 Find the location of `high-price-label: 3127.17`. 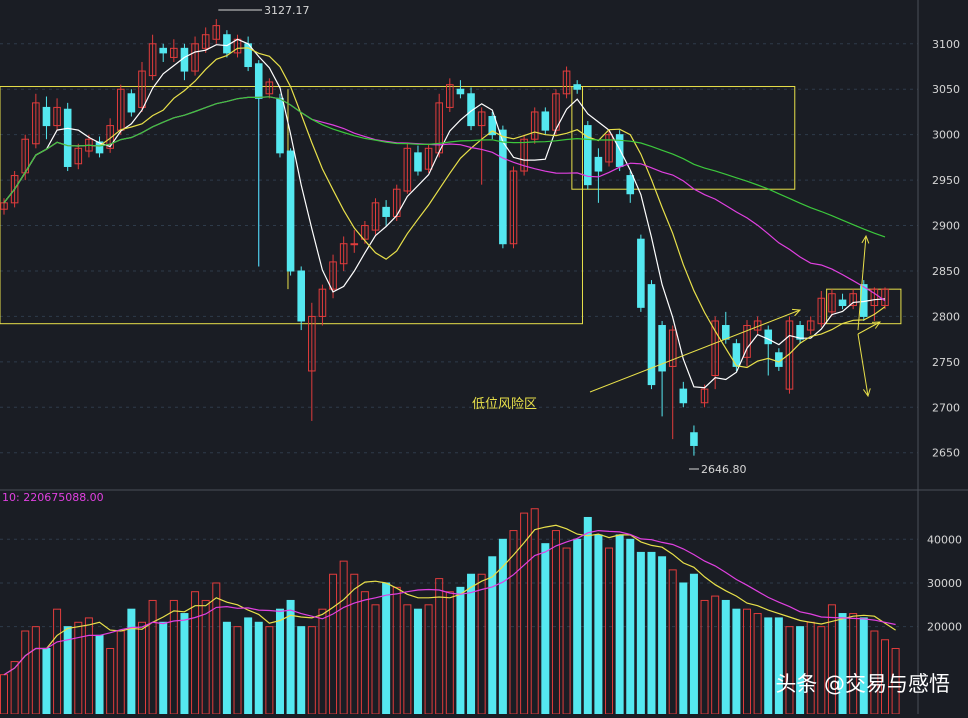

high-price-label: 3127.17 is located at coordinates (287, 10).